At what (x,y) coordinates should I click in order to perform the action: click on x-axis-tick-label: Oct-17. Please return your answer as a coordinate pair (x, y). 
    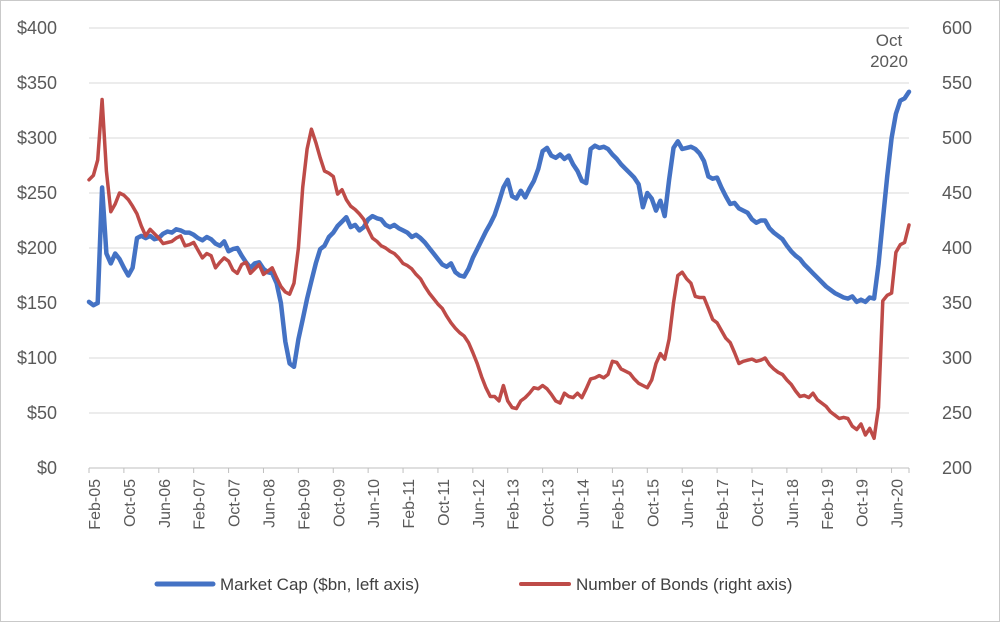
    Looking at the image, I should click on (758, 503).